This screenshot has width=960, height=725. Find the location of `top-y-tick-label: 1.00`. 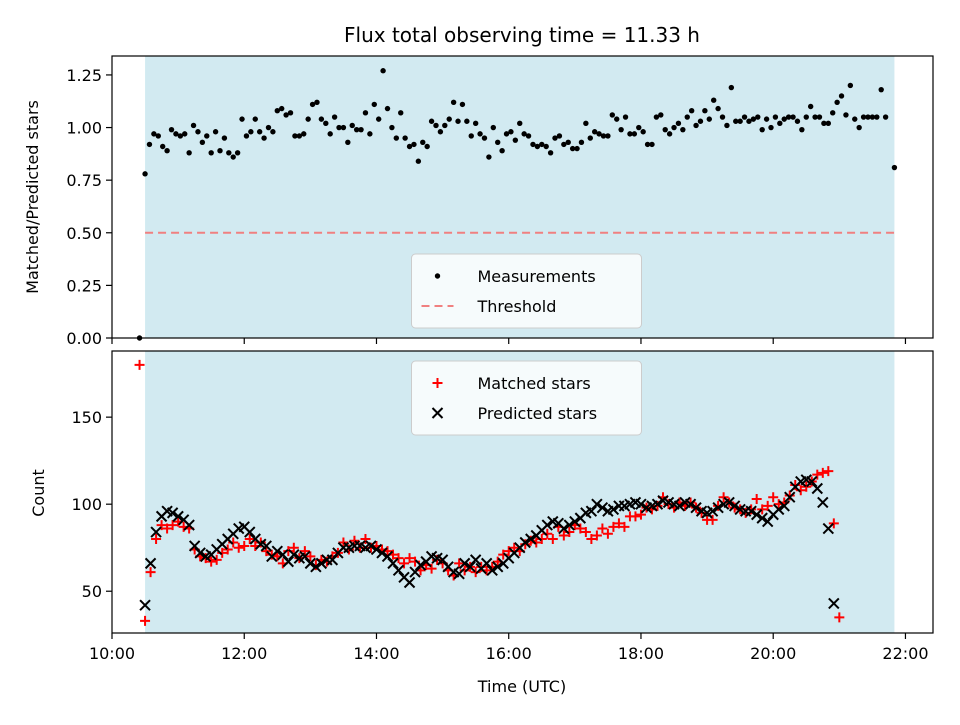

top-y-tick-label: 1.00 is located at coordinates (84, 128).